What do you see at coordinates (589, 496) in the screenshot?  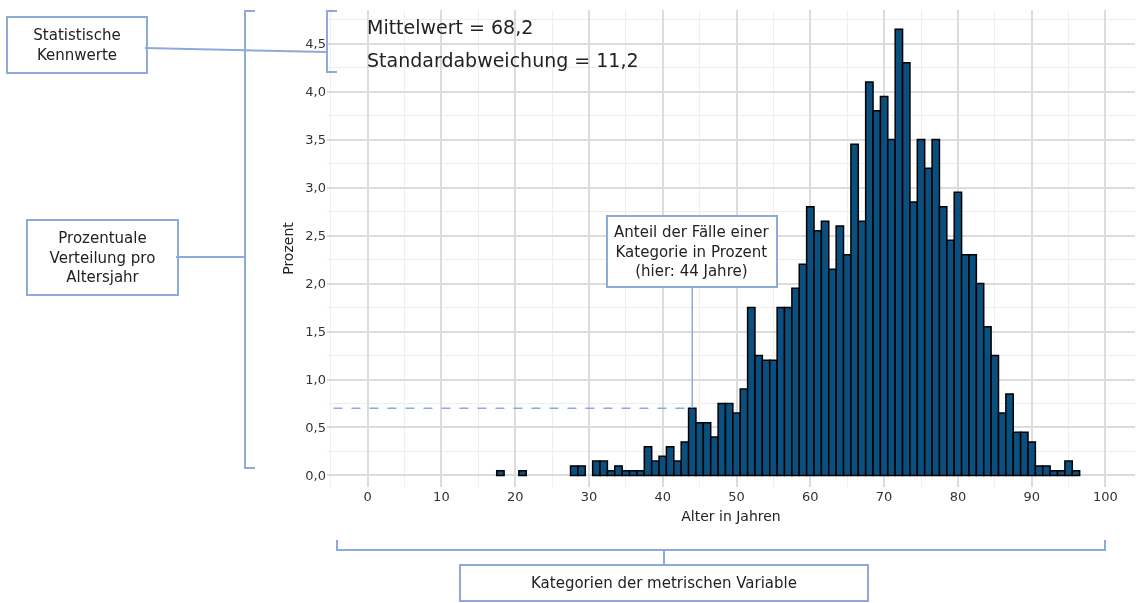 I see `x-tick-label: 30` at bounding box center [589, 496].